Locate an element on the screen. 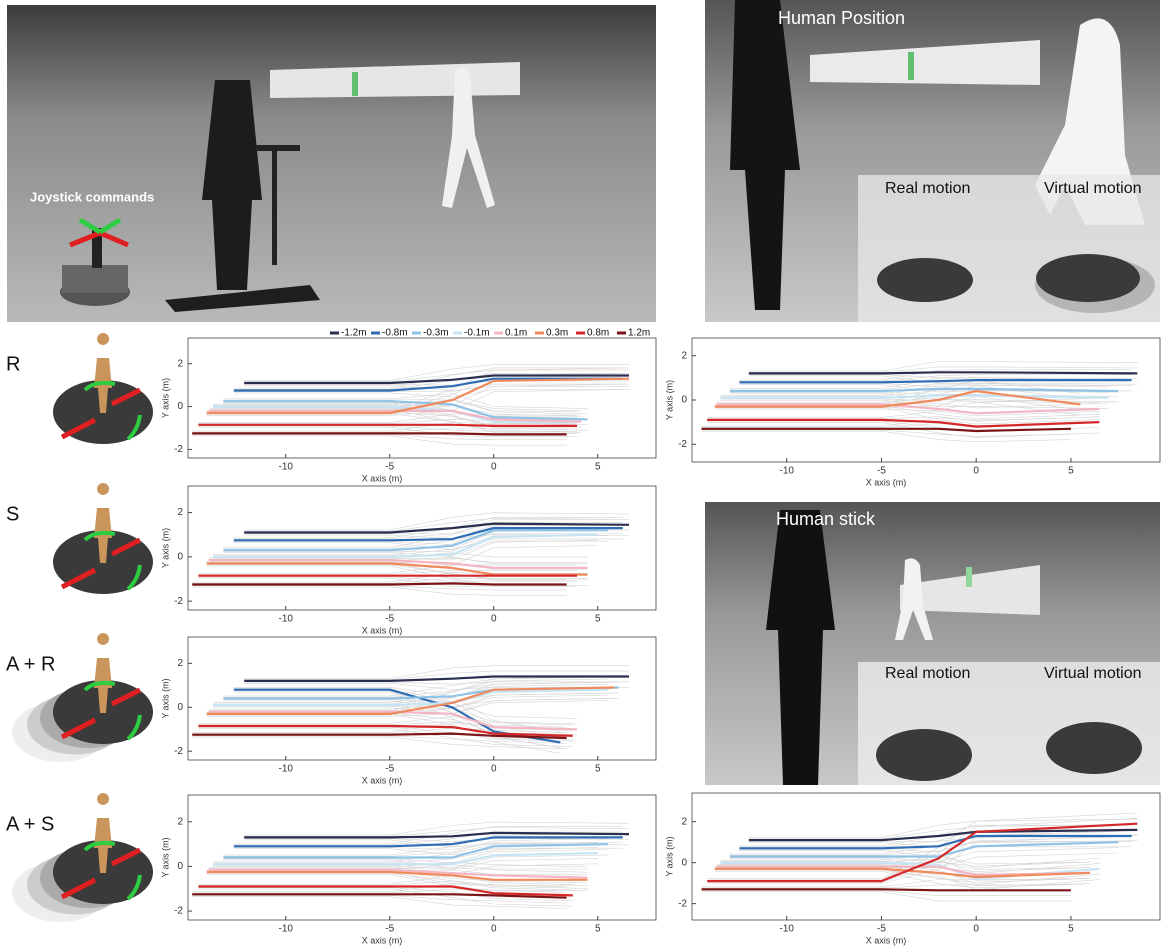 Image resolution: width=1163 pixels, height=950 pixels. legend-label: -0.1m is located at coordinates (477, 333).